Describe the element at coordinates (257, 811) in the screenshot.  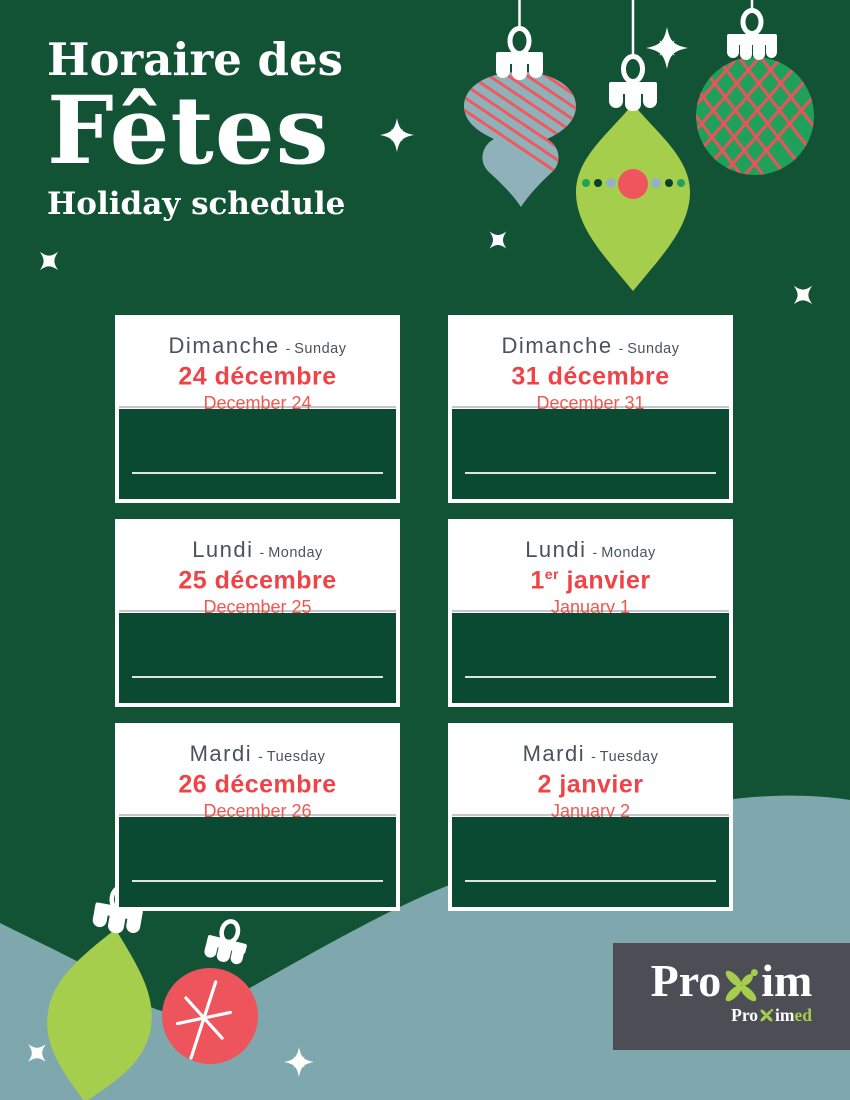
I see `date-en: December 26` at that location.